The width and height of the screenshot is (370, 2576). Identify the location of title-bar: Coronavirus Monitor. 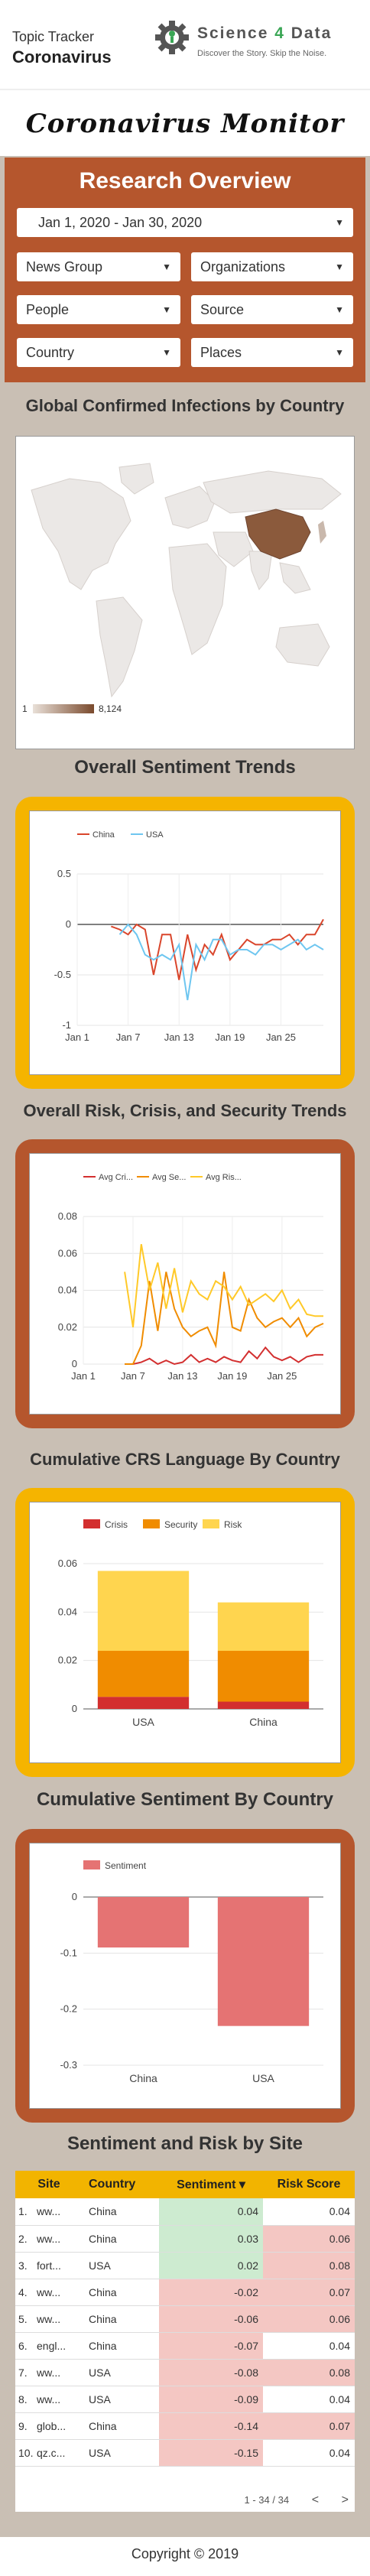
(185, 123).